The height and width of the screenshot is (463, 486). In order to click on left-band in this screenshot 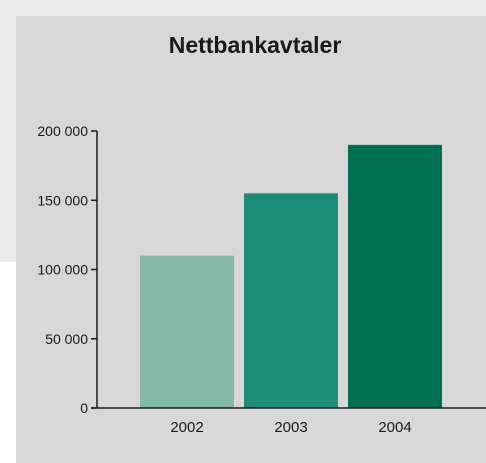, I will do `click(8, 131)`.